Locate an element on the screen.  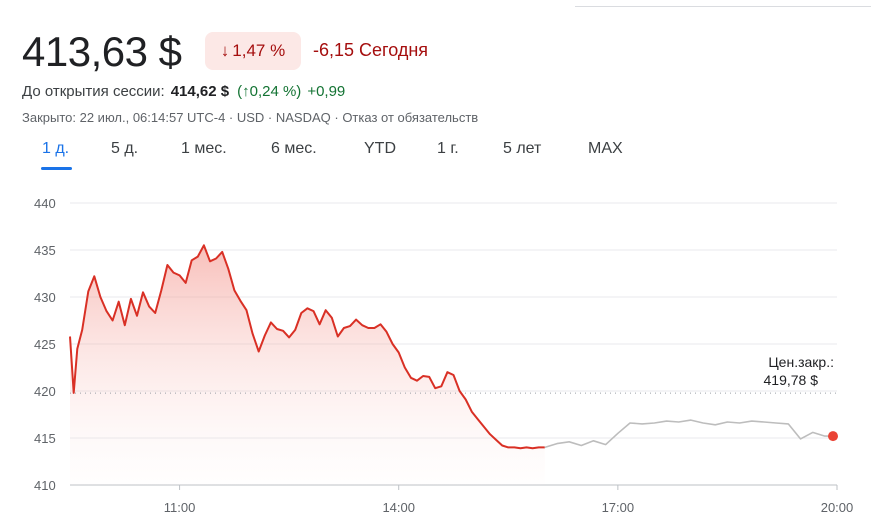
series-after-hours-line is located at coordinates (690, 434).